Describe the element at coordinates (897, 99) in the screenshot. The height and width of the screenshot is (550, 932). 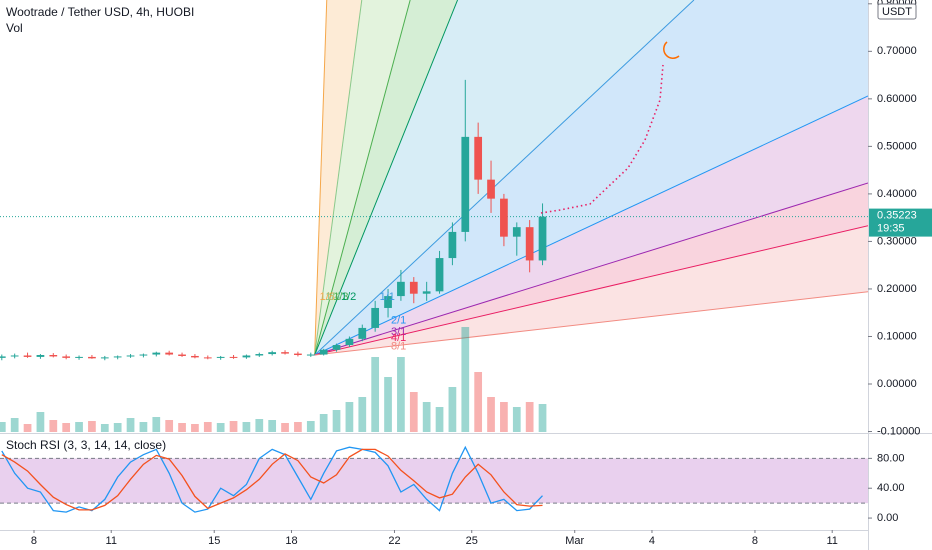
I see `y-tick-label: 0.60000` at that location.